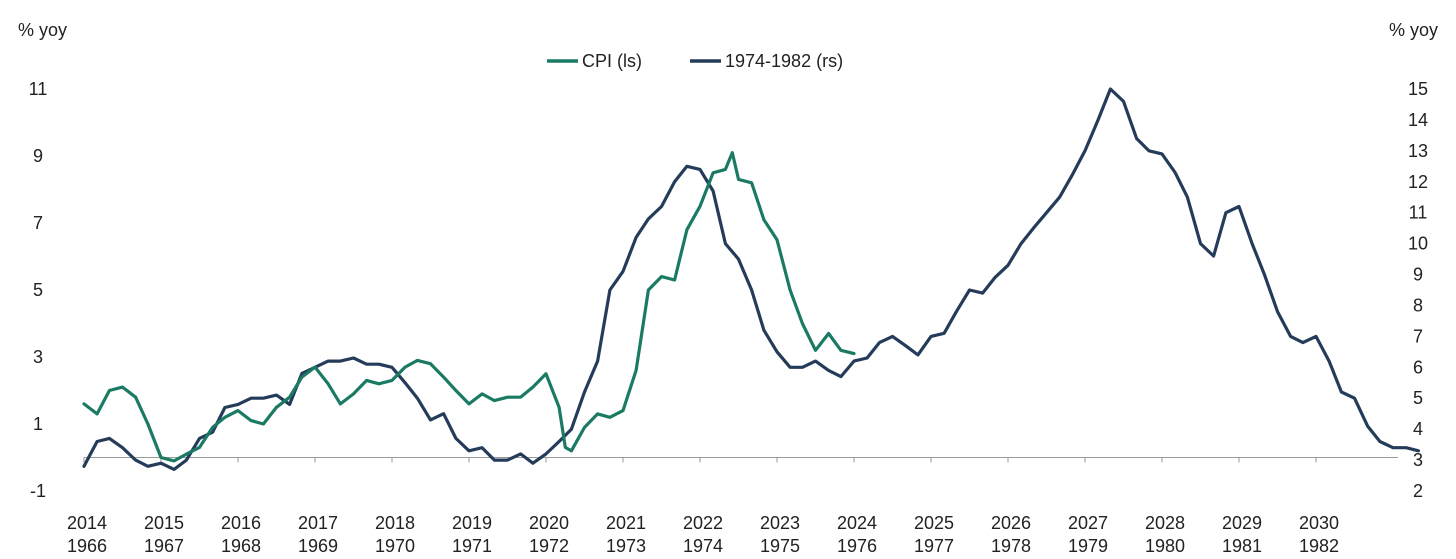 The height and width of the screenshot is (559, 1456). Describe the element at coordinates (1418, 89) in the screenshot. I see `y-right-tick-label: 15` at that location.